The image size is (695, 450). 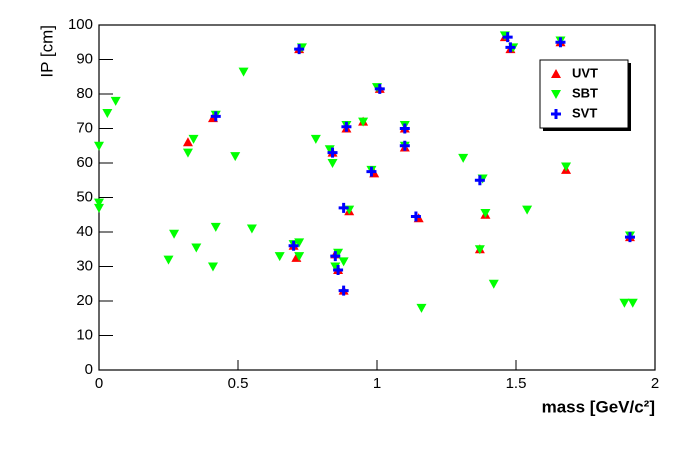 I want to click on y-tick-label: 30, so click(x=84, y=265).